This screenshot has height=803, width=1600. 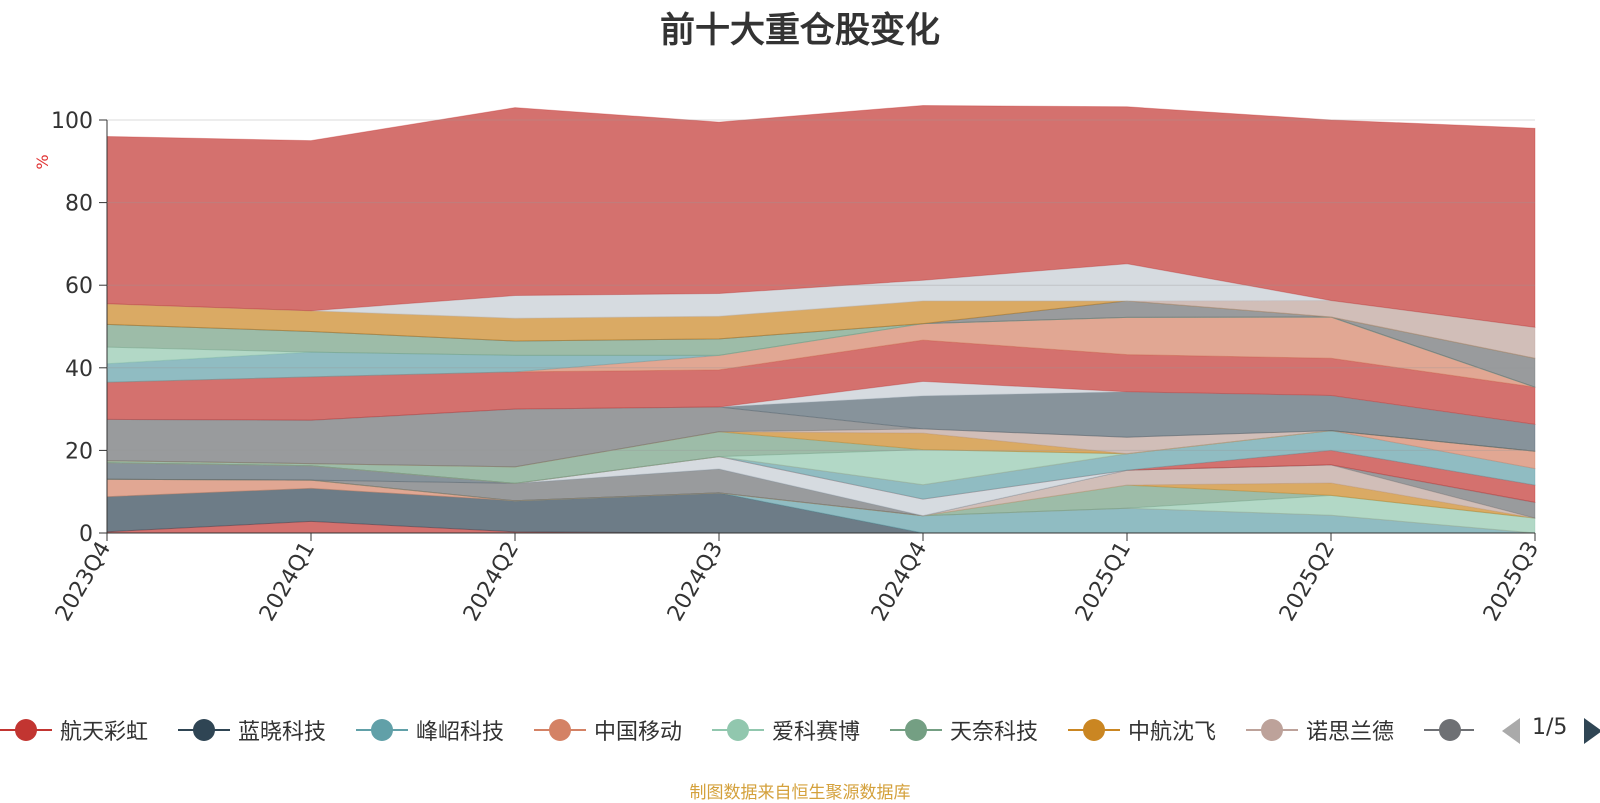 What do you see at coordinates (638, 732) in the screenshot?
I see `legend-label: 中国移动` at bounding box center [638, 732].